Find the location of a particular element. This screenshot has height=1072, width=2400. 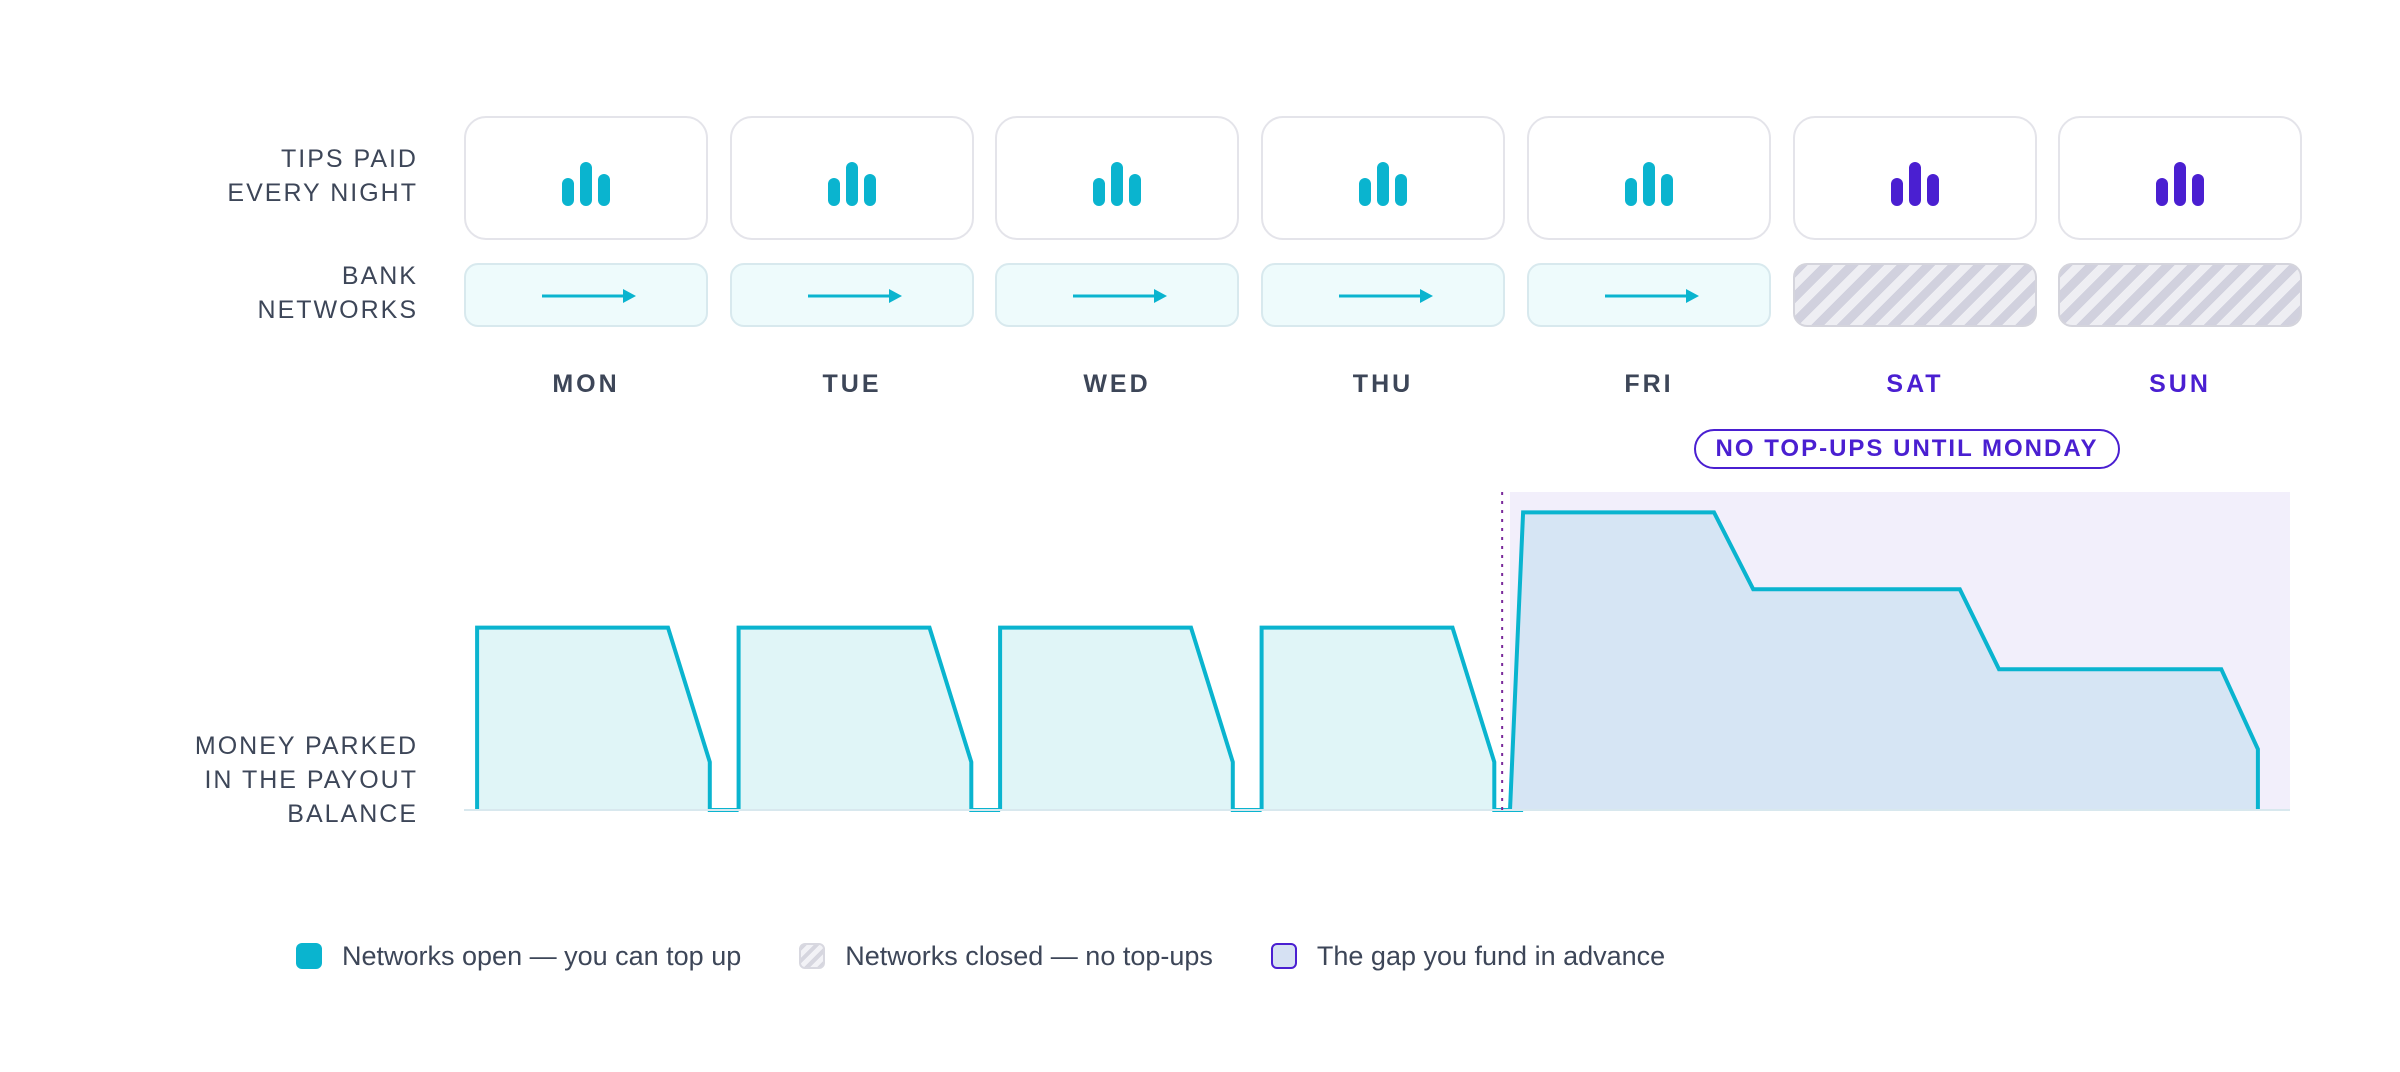

tips-row-label: TIPS PAID EVERY NIGHT is located at coordinates (322, 176).